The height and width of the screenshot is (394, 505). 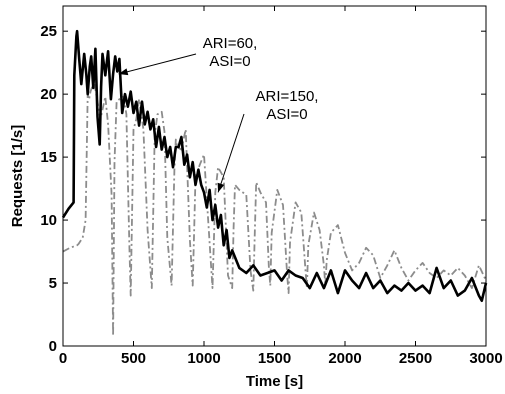 I want to click on x-tick-label: 3000, so click(x=485, y=358).